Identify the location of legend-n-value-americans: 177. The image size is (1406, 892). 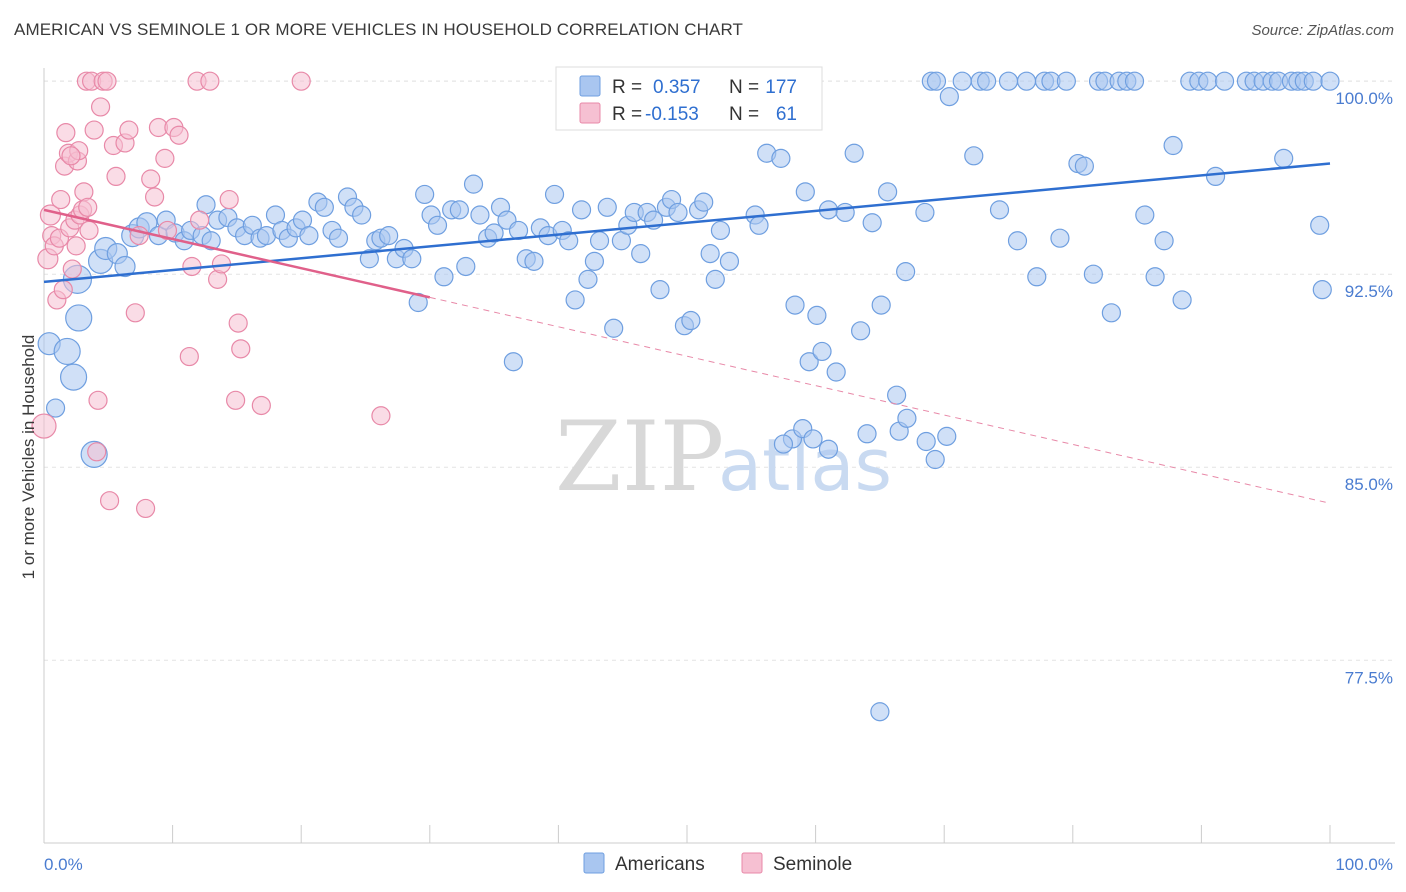
(781, 87).